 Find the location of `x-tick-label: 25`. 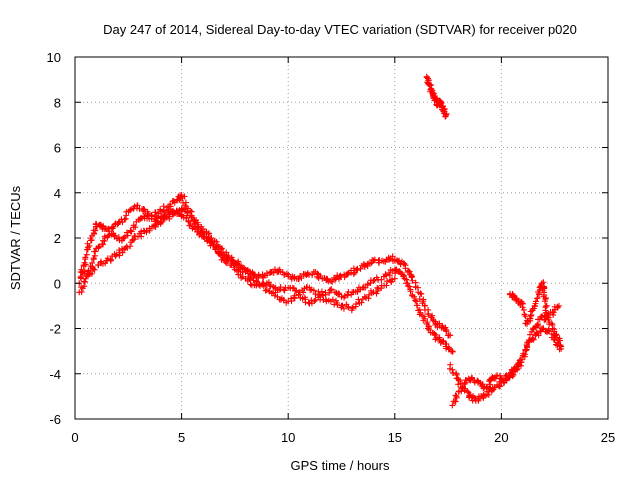

x-tick-label: 25 is located at coordinates (608, 437).